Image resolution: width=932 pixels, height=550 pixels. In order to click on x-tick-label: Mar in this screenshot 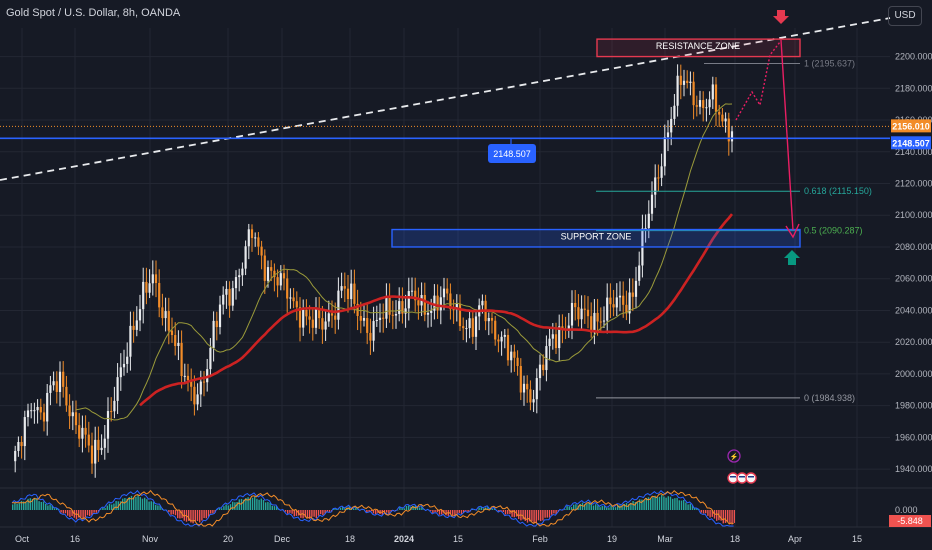, I will do `click(665, 539)`.